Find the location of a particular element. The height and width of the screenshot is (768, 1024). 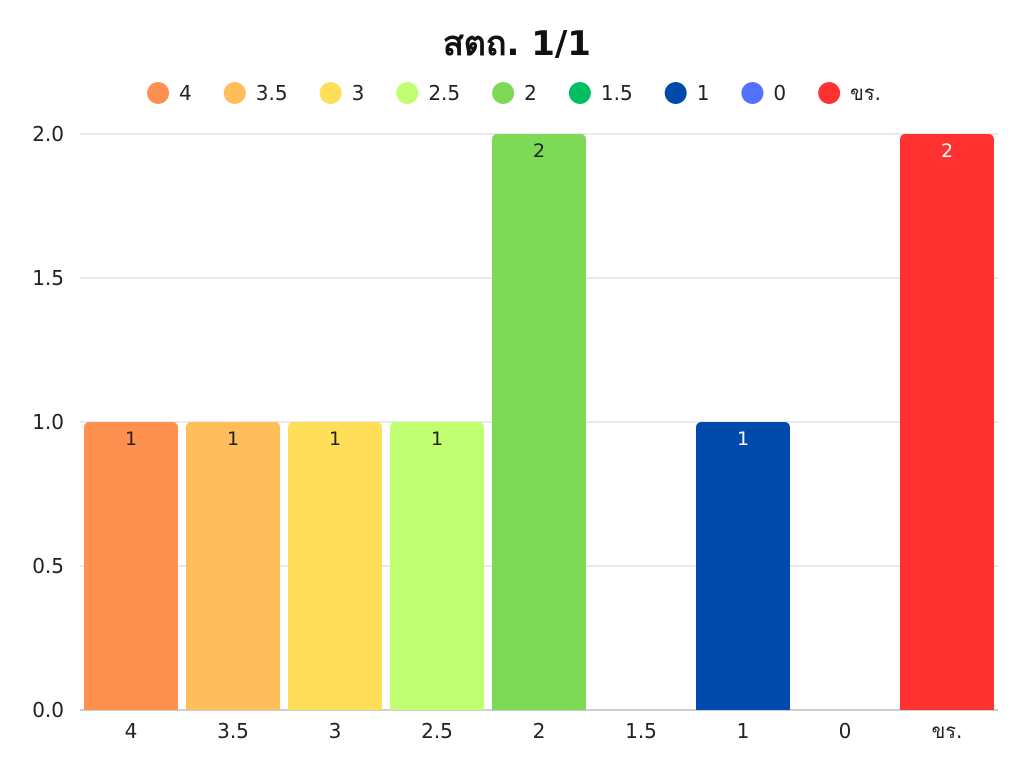

chart-title: สตถ. 1/1 is located at coordinates (517, 44).